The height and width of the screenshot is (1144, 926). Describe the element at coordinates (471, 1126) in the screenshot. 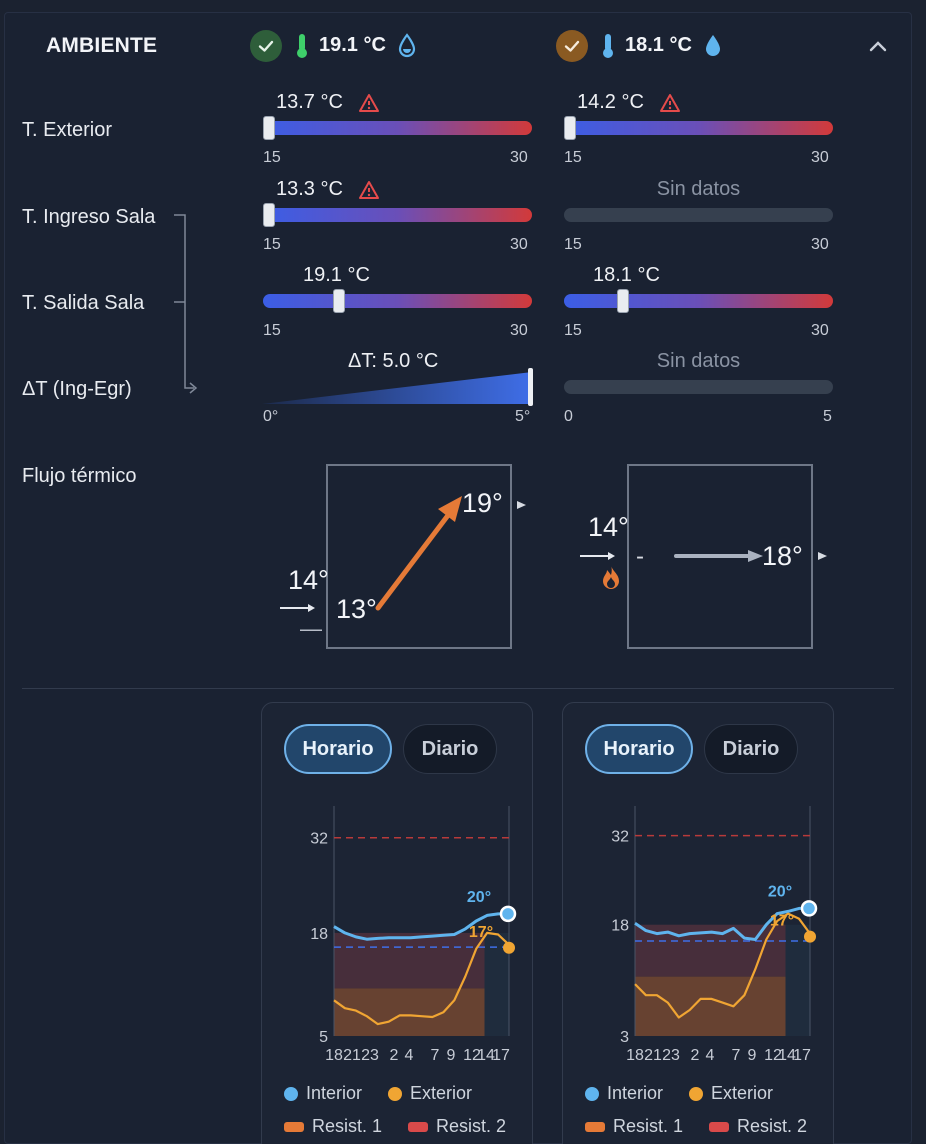

I see `legend-r2-label: Resist. 2` at that location.